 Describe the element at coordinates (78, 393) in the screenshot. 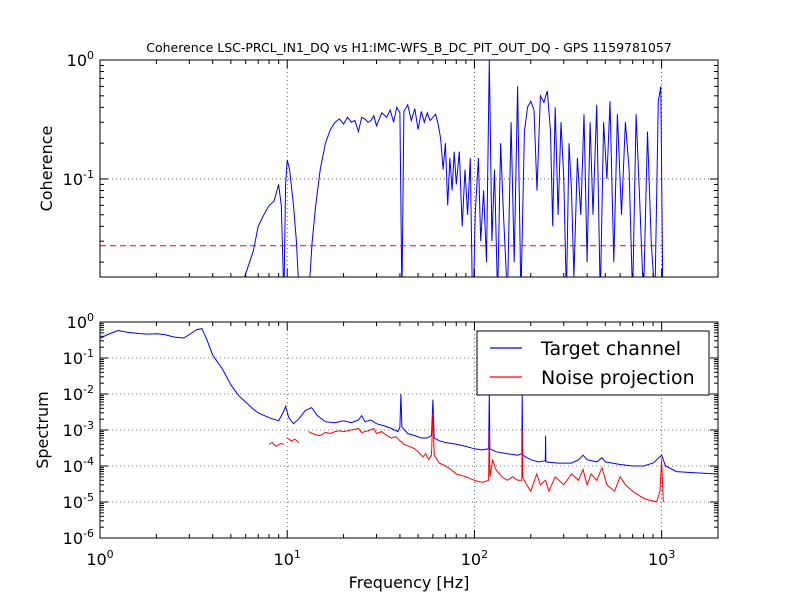

I see `y-tick-label: 10⁻²` at that location.